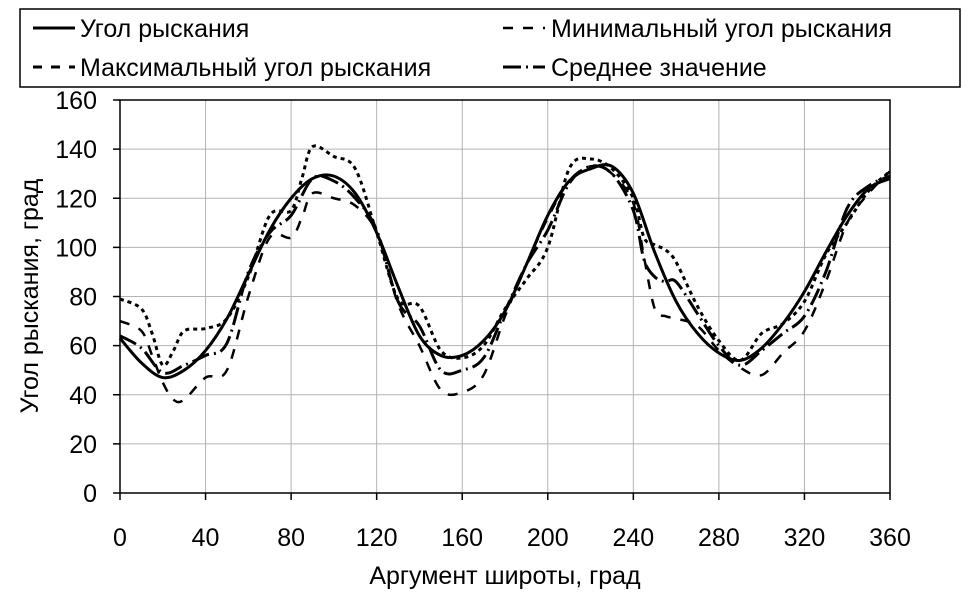 The height and width of the screenshot is (603, 969). What do you see at coordinates (377, 538) in the screenshot?
I see `x-tick-label: 120` at bounding box center [377, 538].